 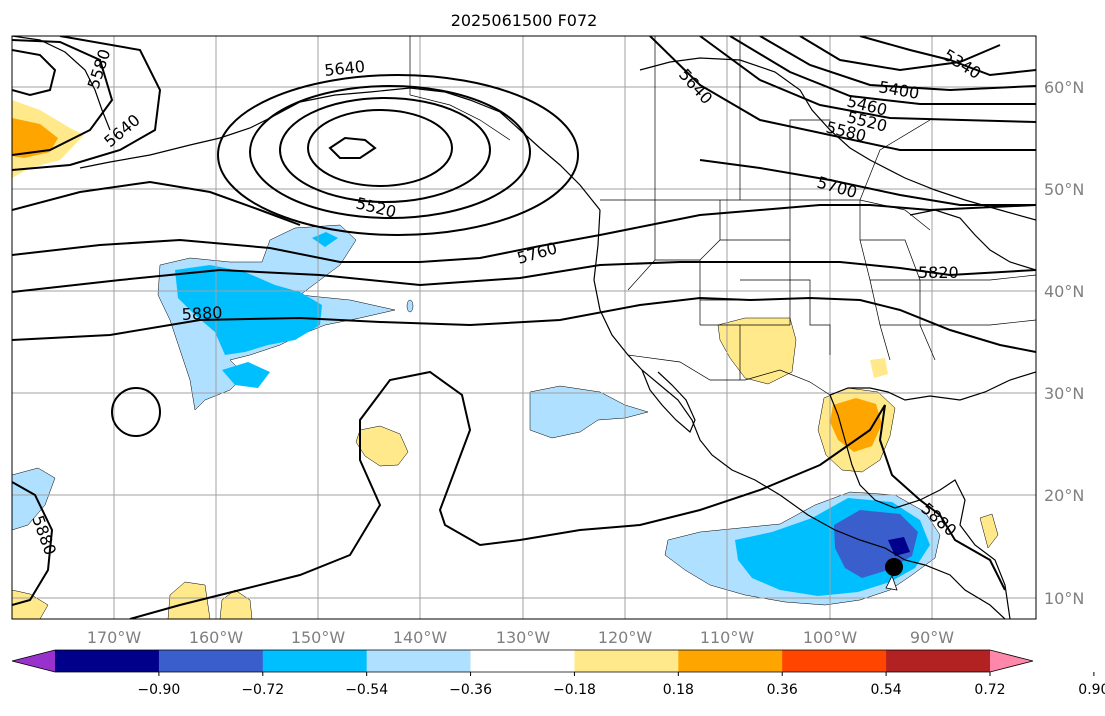 What do you see at coordinates (175, 143) in the screenshot?
I see `alaska-peninsula` at bounding box center [175, 143].